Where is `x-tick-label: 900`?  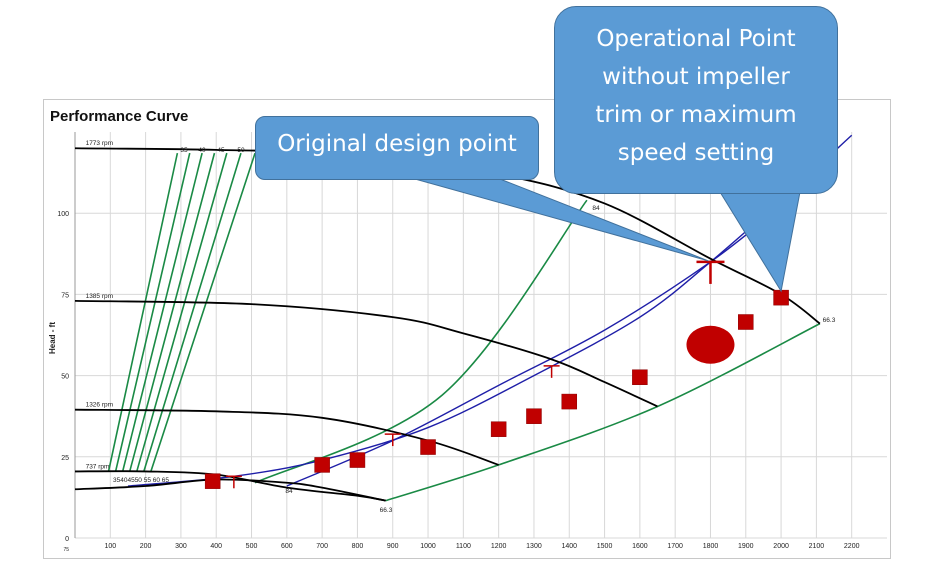
x-tick-label: 900 is located at coordinates (393, 546).